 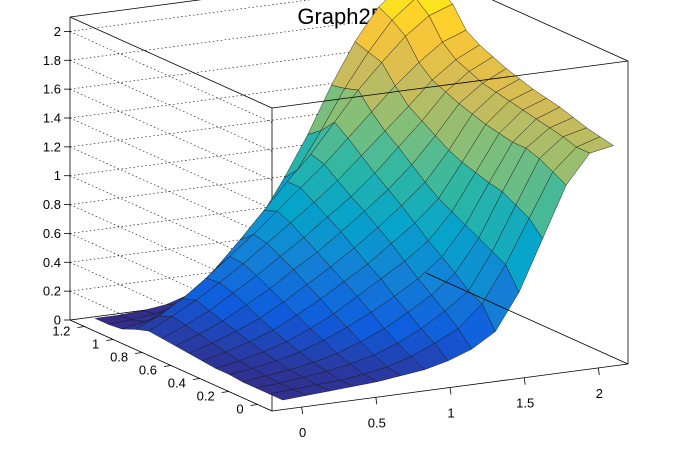 What do you see at coordinates (177, 383) in the screenshot?
I see `y-tick-label: 0.4` at bounding box center [177, 383].